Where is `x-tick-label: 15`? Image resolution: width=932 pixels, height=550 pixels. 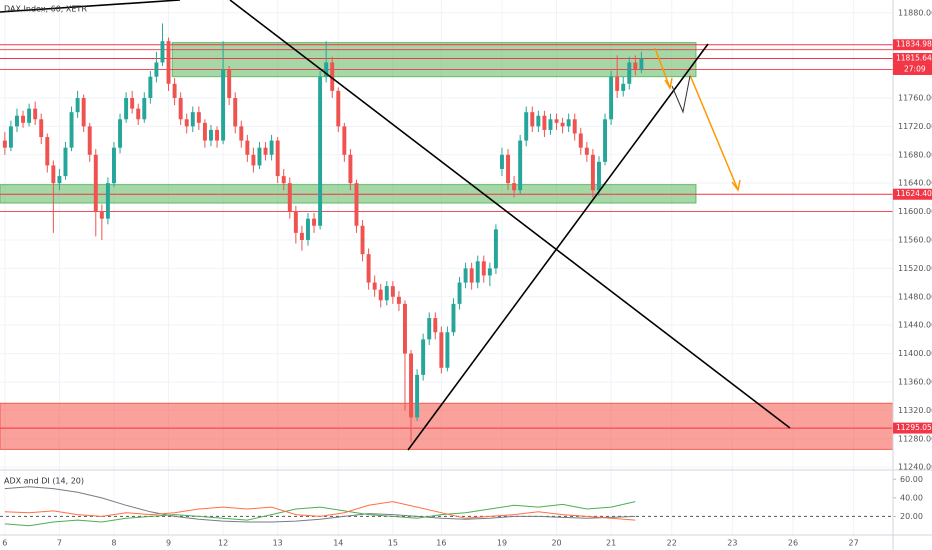 x-tick-label: 15 is located at coordinates (393, 543).